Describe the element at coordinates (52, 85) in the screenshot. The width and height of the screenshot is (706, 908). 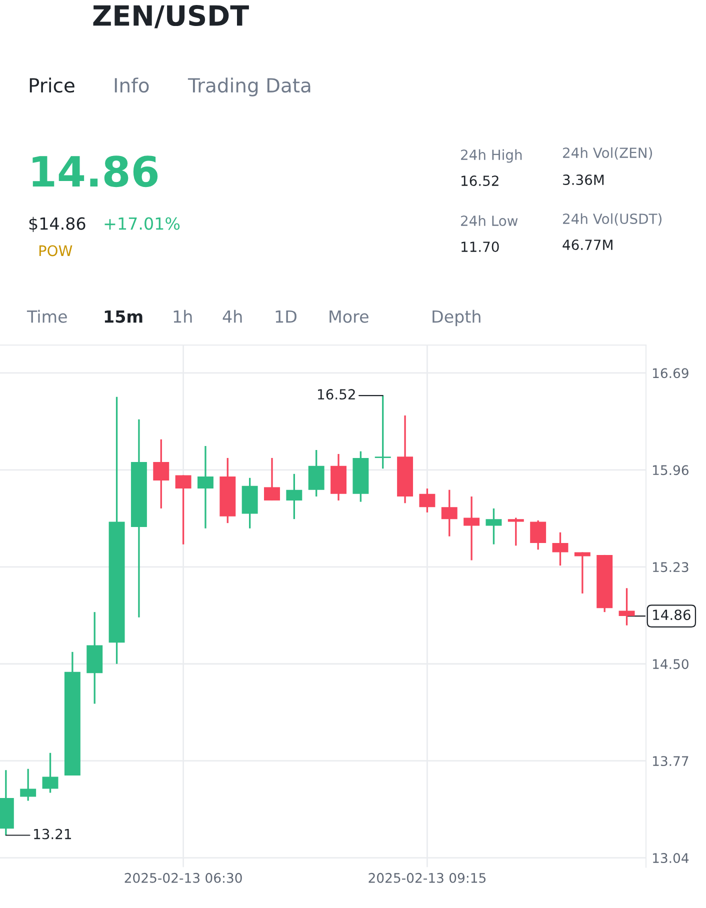
I see `text: Price` at that location.